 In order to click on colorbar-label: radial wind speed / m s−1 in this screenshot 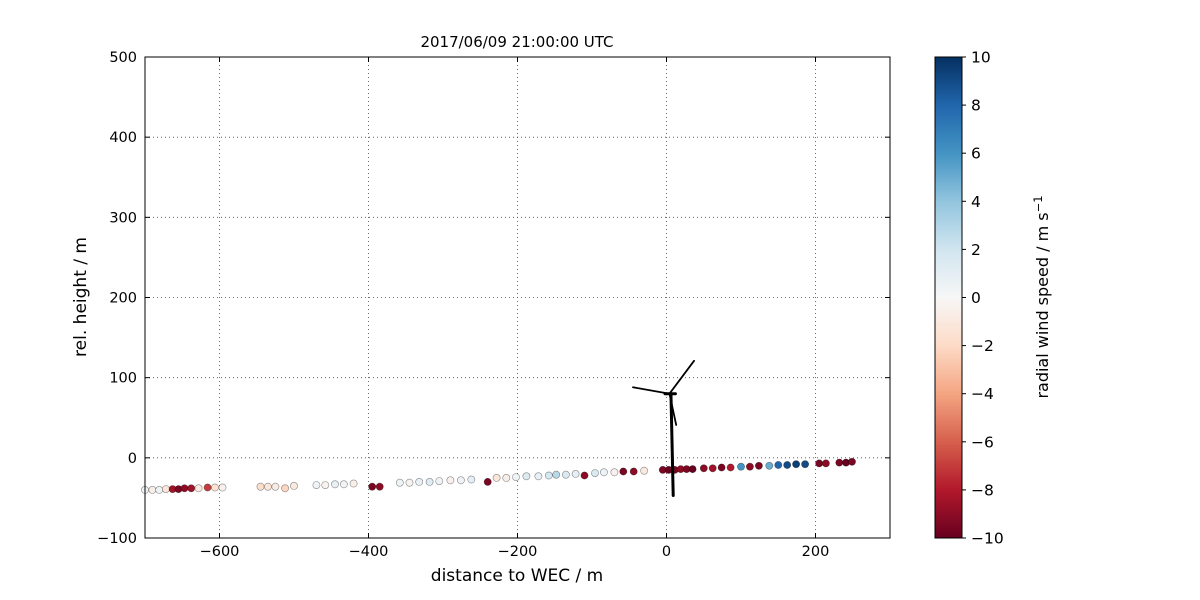, I will do `click(1041, 296)`.